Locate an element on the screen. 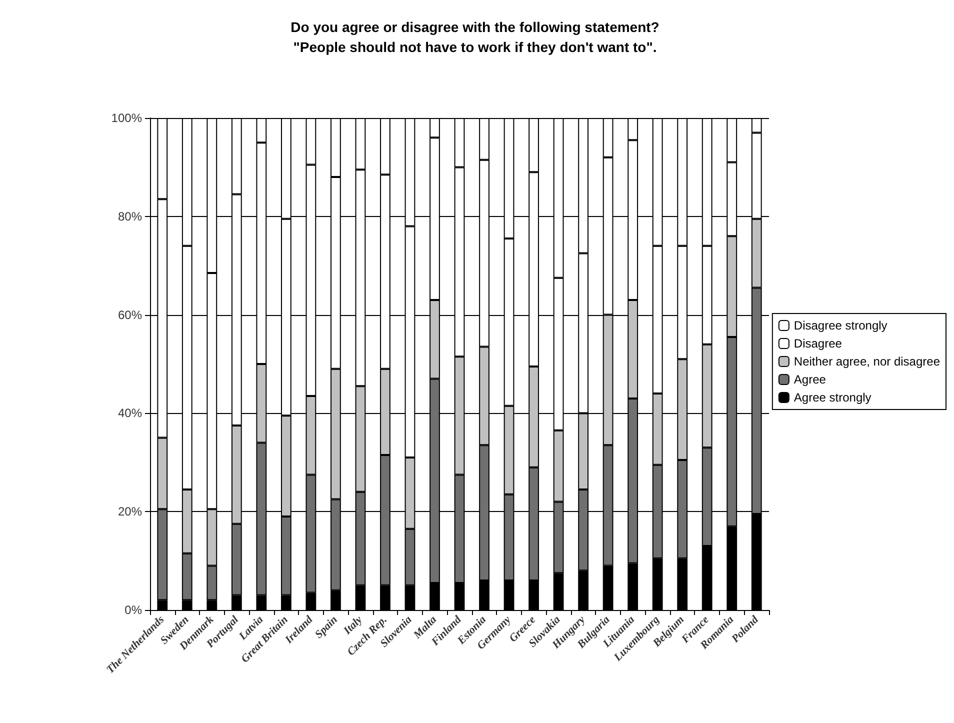 This screenshot has width=954, height=723. chart-title: Do you agree or disagree with the following statement? "People should not have to work if they don't want to". is located at coordinates (475, 37).